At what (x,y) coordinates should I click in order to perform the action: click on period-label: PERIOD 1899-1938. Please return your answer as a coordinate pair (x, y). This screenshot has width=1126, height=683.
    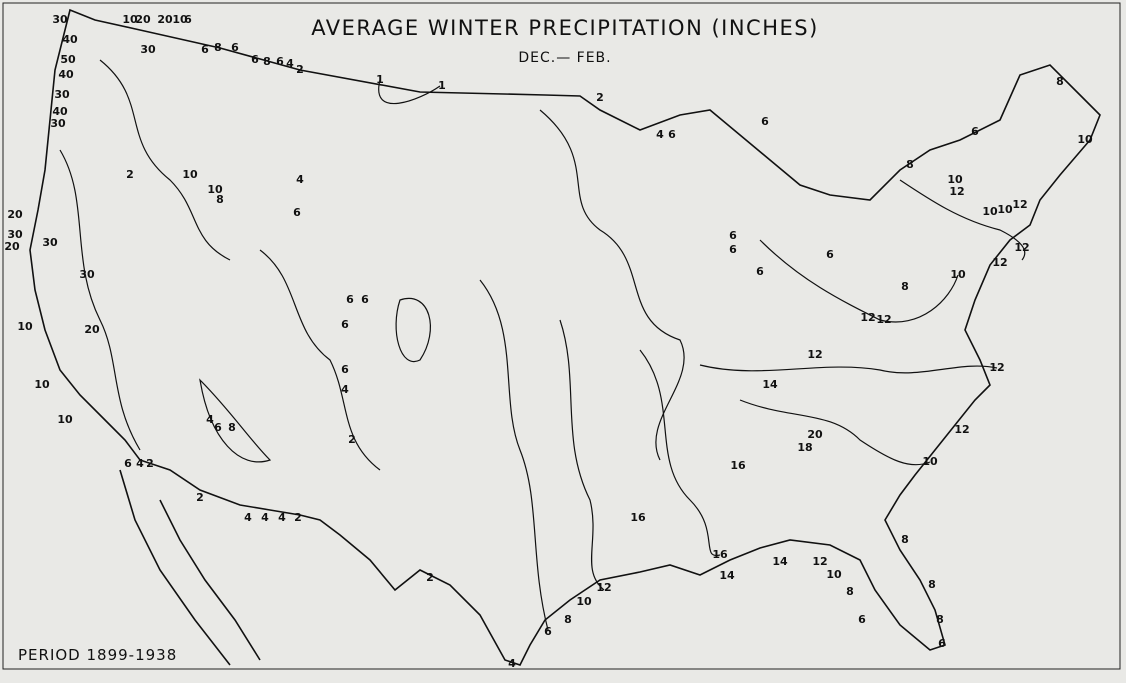
    Looking at the image, I should click on (97, 655).